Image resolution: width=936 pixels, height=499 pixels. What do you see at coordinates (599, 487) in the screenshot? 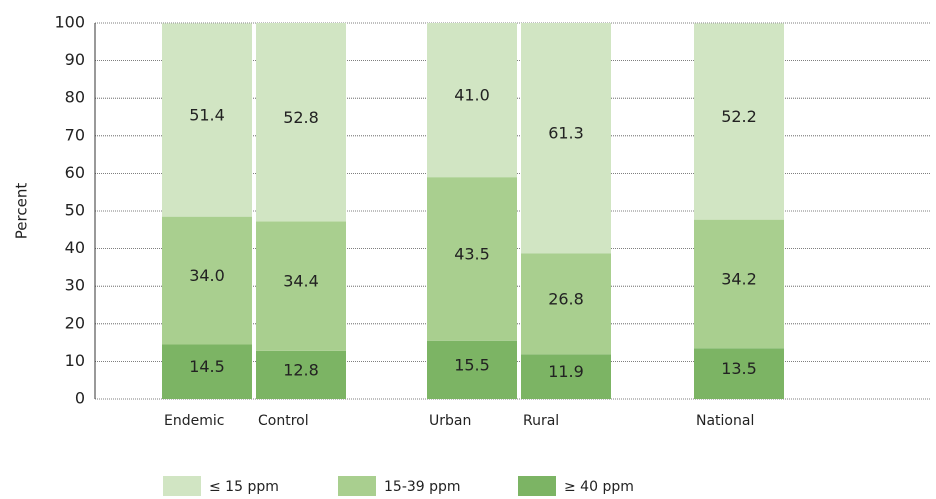
I see `legend-label: ≥ 40 ppm` at bounding box center [599, 487].